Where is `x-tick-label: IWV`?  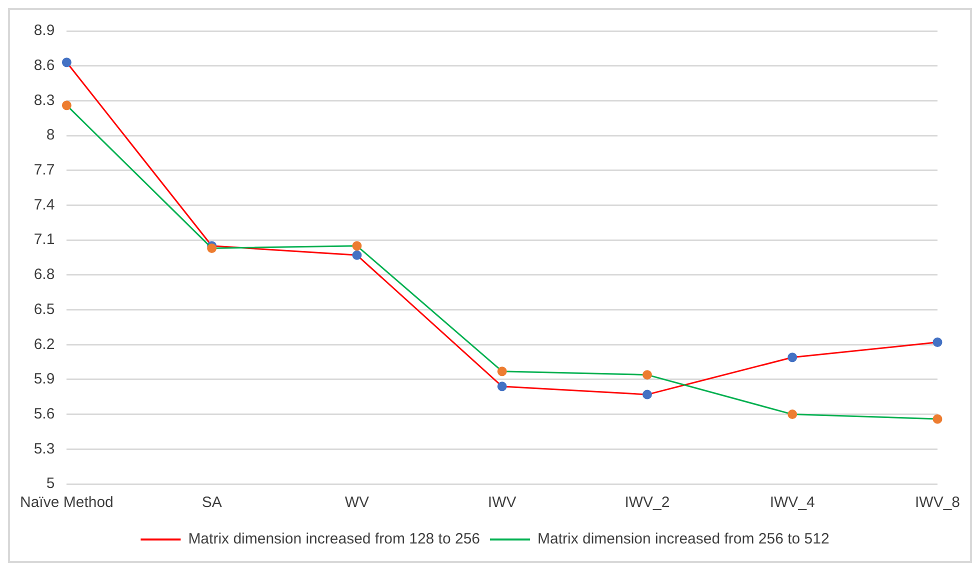 x-tick-label: IWV is located at coordinates (502, 503).